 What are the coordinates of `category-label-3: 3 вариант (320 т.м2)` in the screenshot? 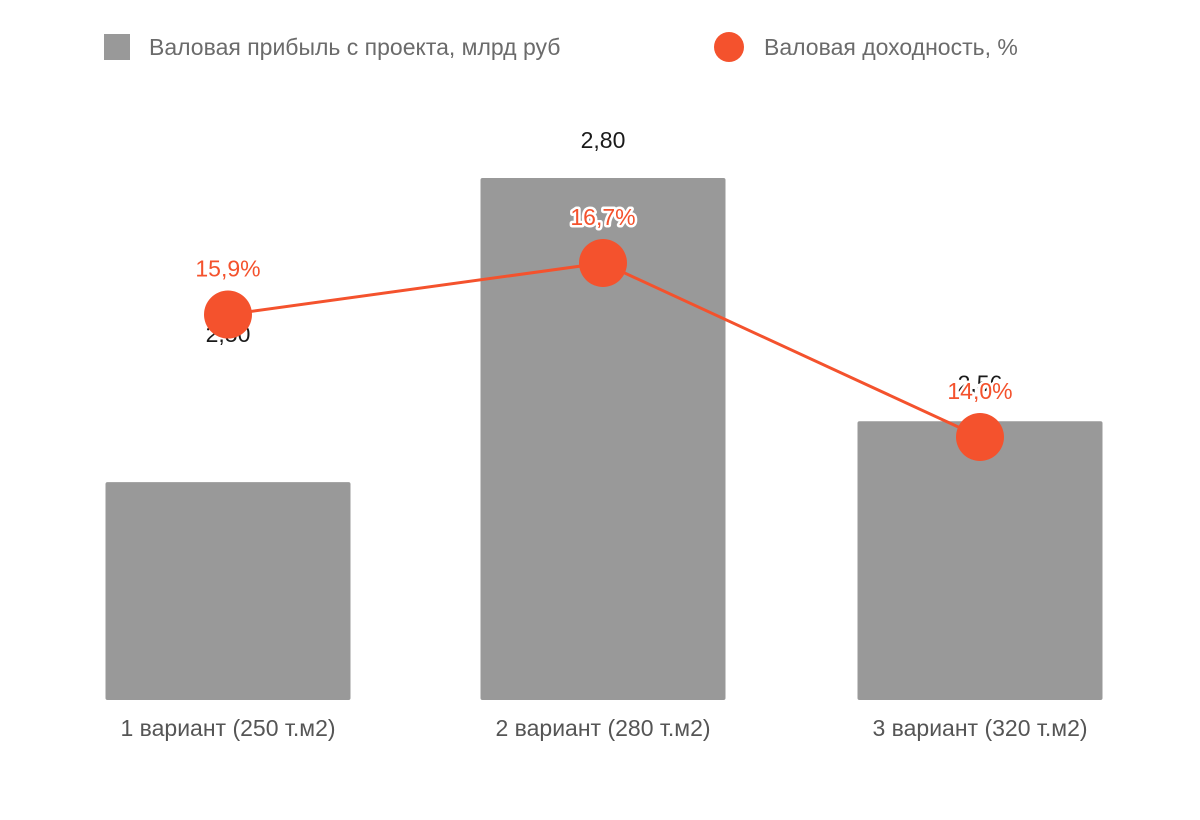 It's located at (979, 728).